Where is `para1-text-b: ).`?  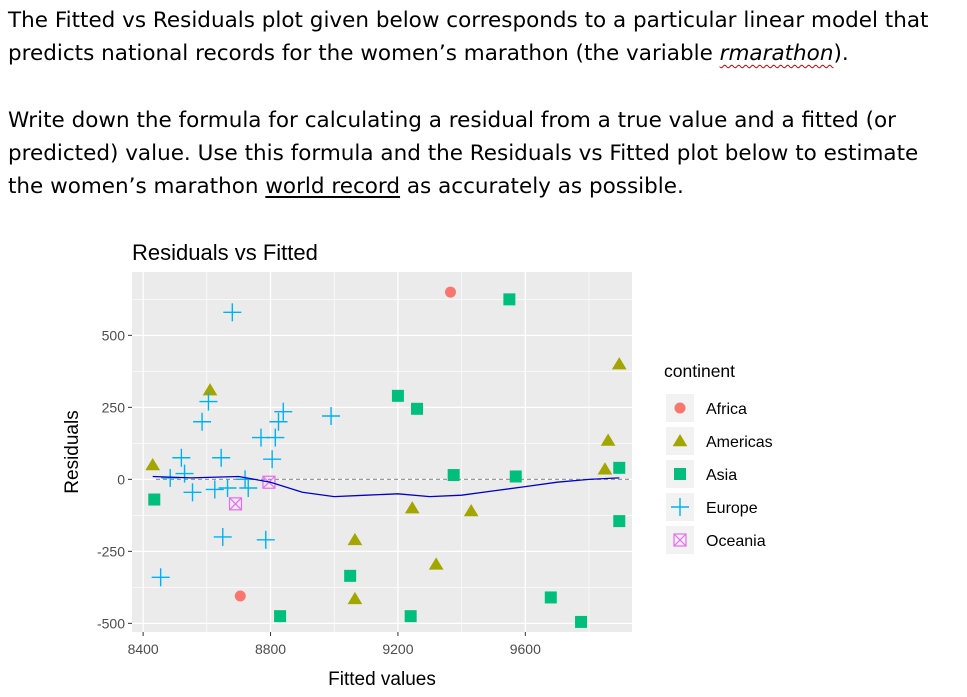
para1-text-b: ). is located at coordinates (841, 53).